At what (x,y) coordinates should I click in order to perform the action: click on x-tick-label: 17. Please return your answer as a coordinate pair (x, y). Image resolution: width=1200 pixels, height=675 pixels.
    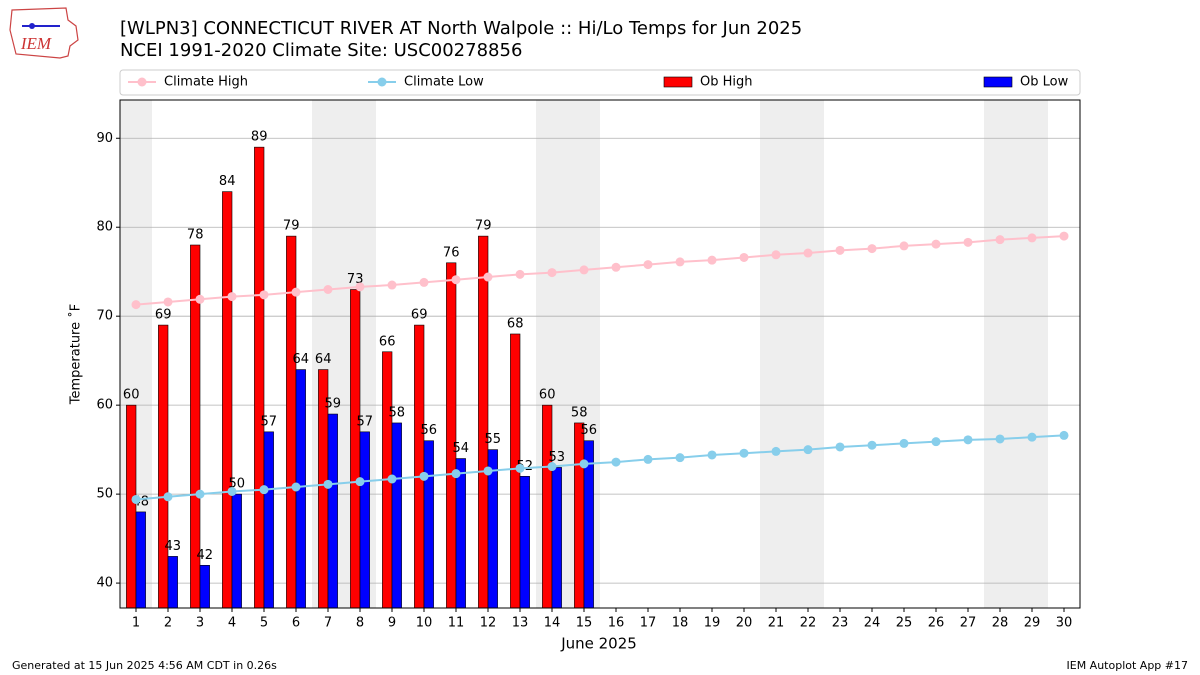
    Looking at the image, I should click on (648, 623).